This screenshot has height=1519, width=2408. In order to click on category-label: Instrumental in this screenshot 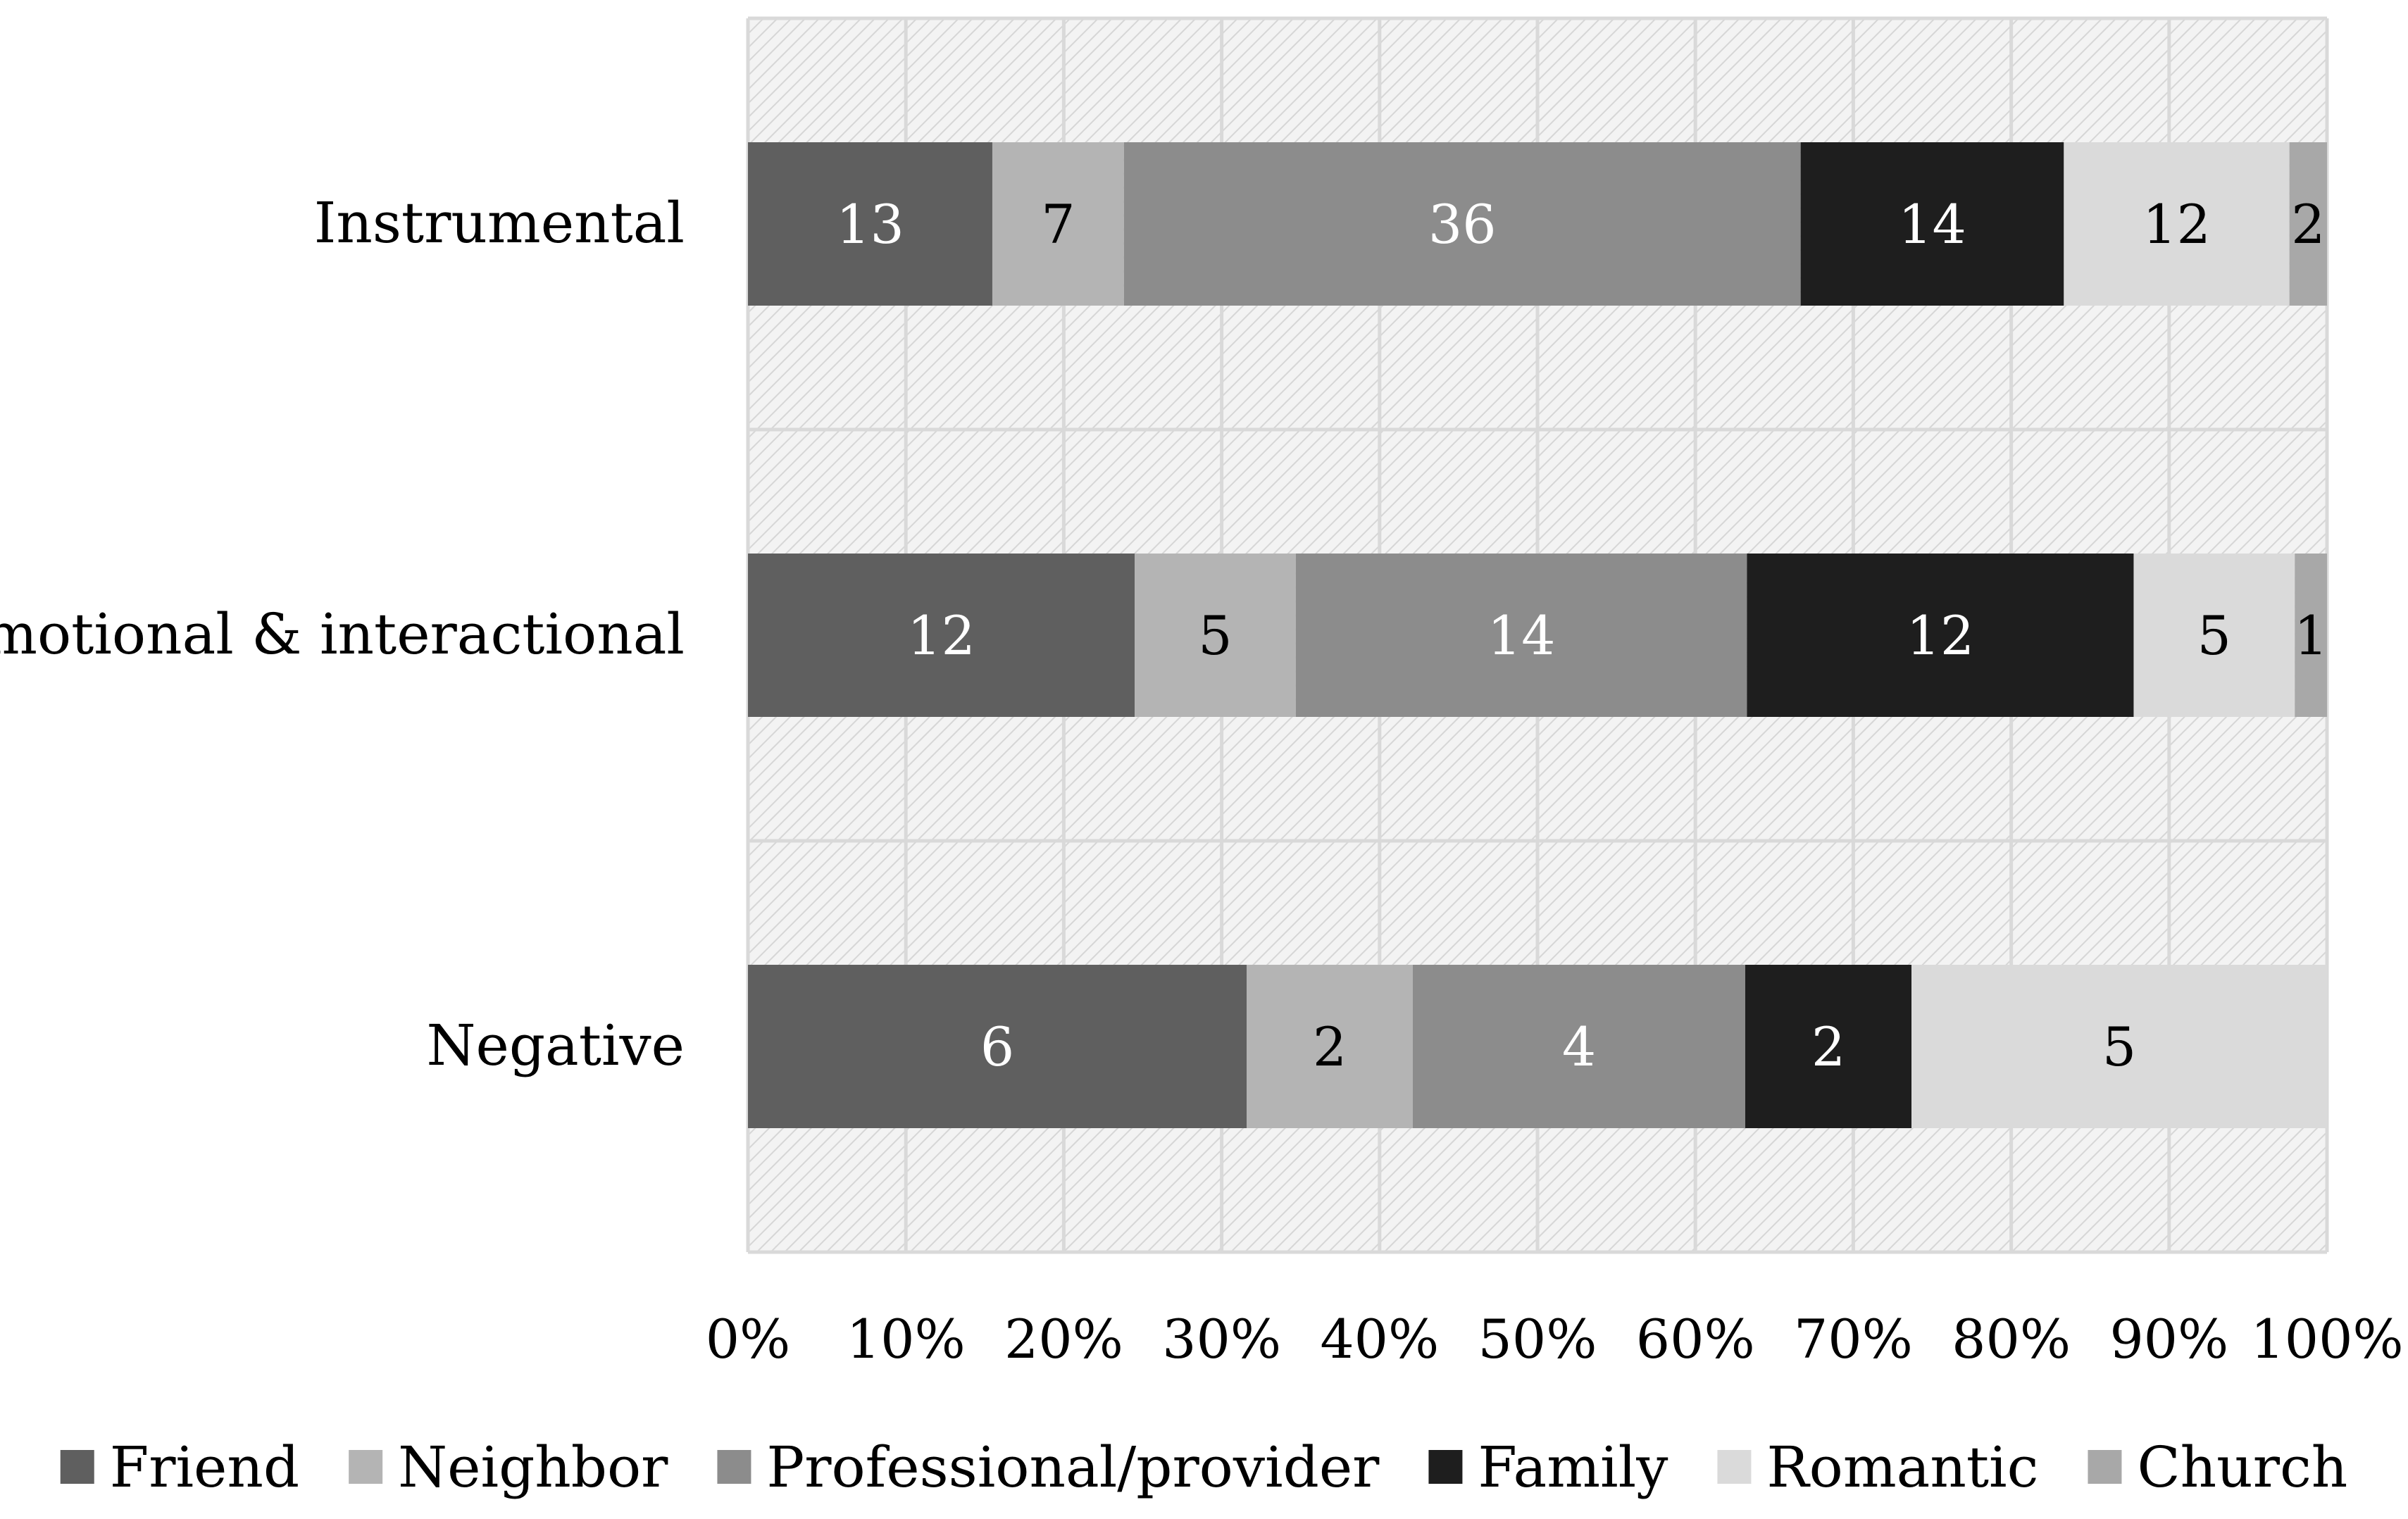, I will do `click(499, 223)`.